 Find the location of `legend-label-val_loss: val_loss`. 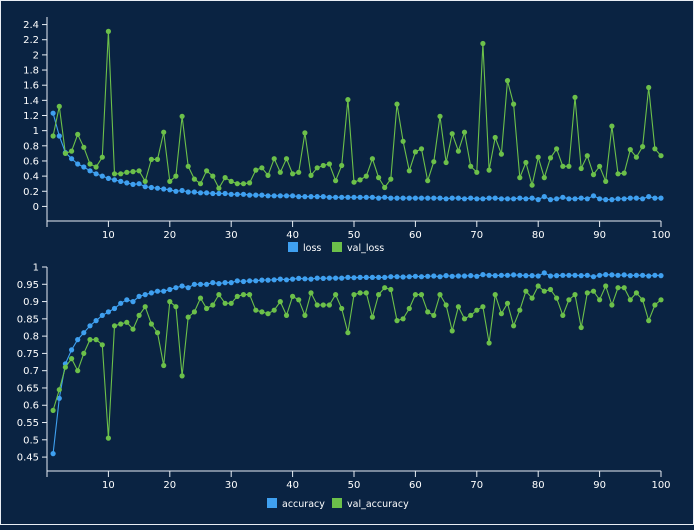

legend-label-val_loss: val_loss is located at coordinates (365, 248).